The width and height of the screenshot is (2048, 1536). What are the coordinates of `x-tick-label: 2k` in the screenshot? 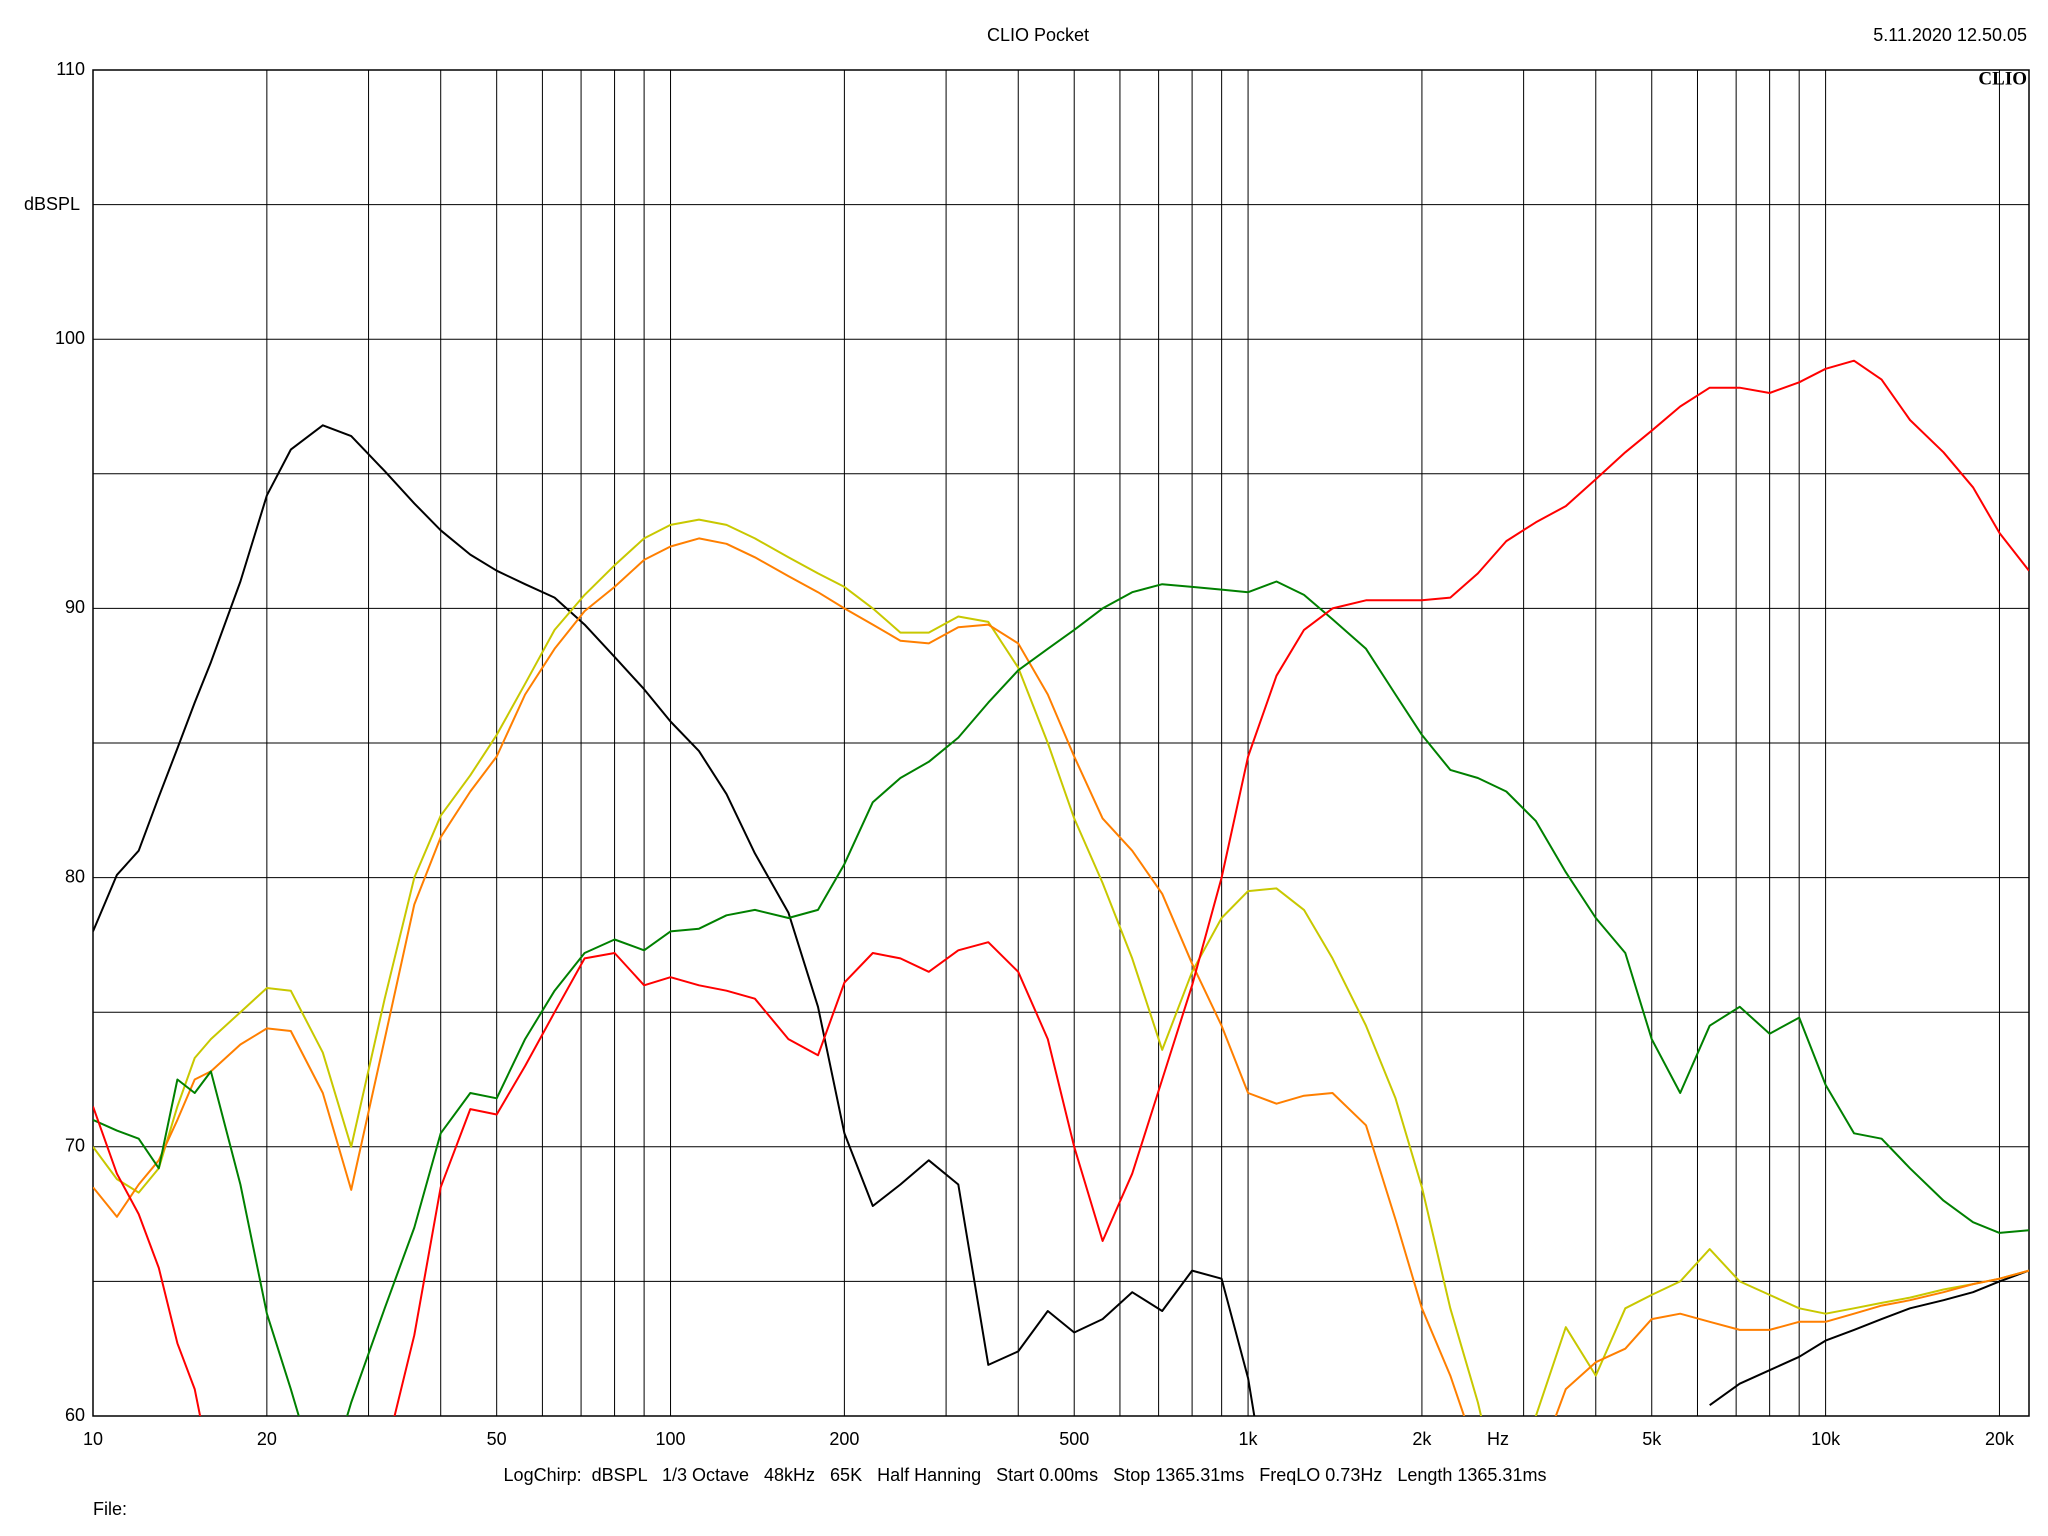 It's located at (1422, 1439).